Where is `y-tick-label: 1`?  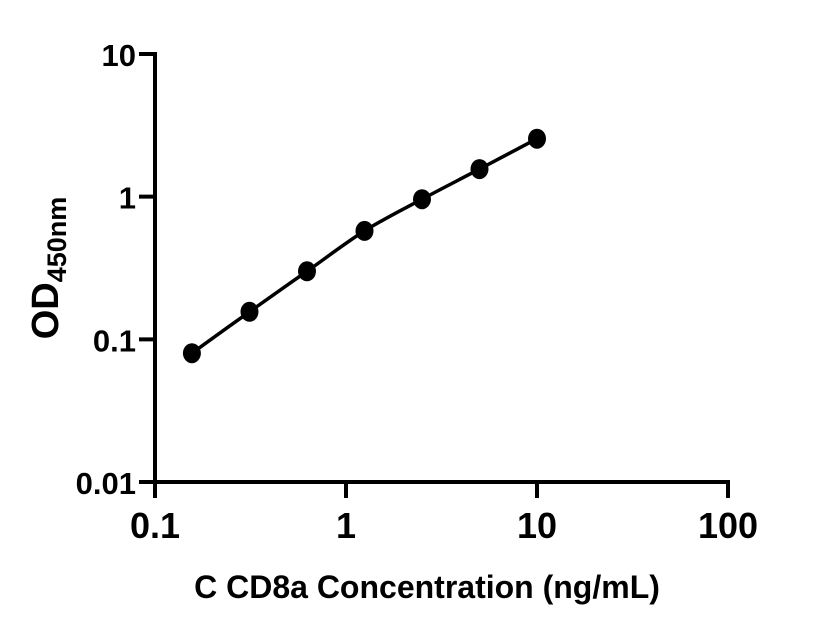
y-tick-label: 1 is located at coordinates (127, 198).